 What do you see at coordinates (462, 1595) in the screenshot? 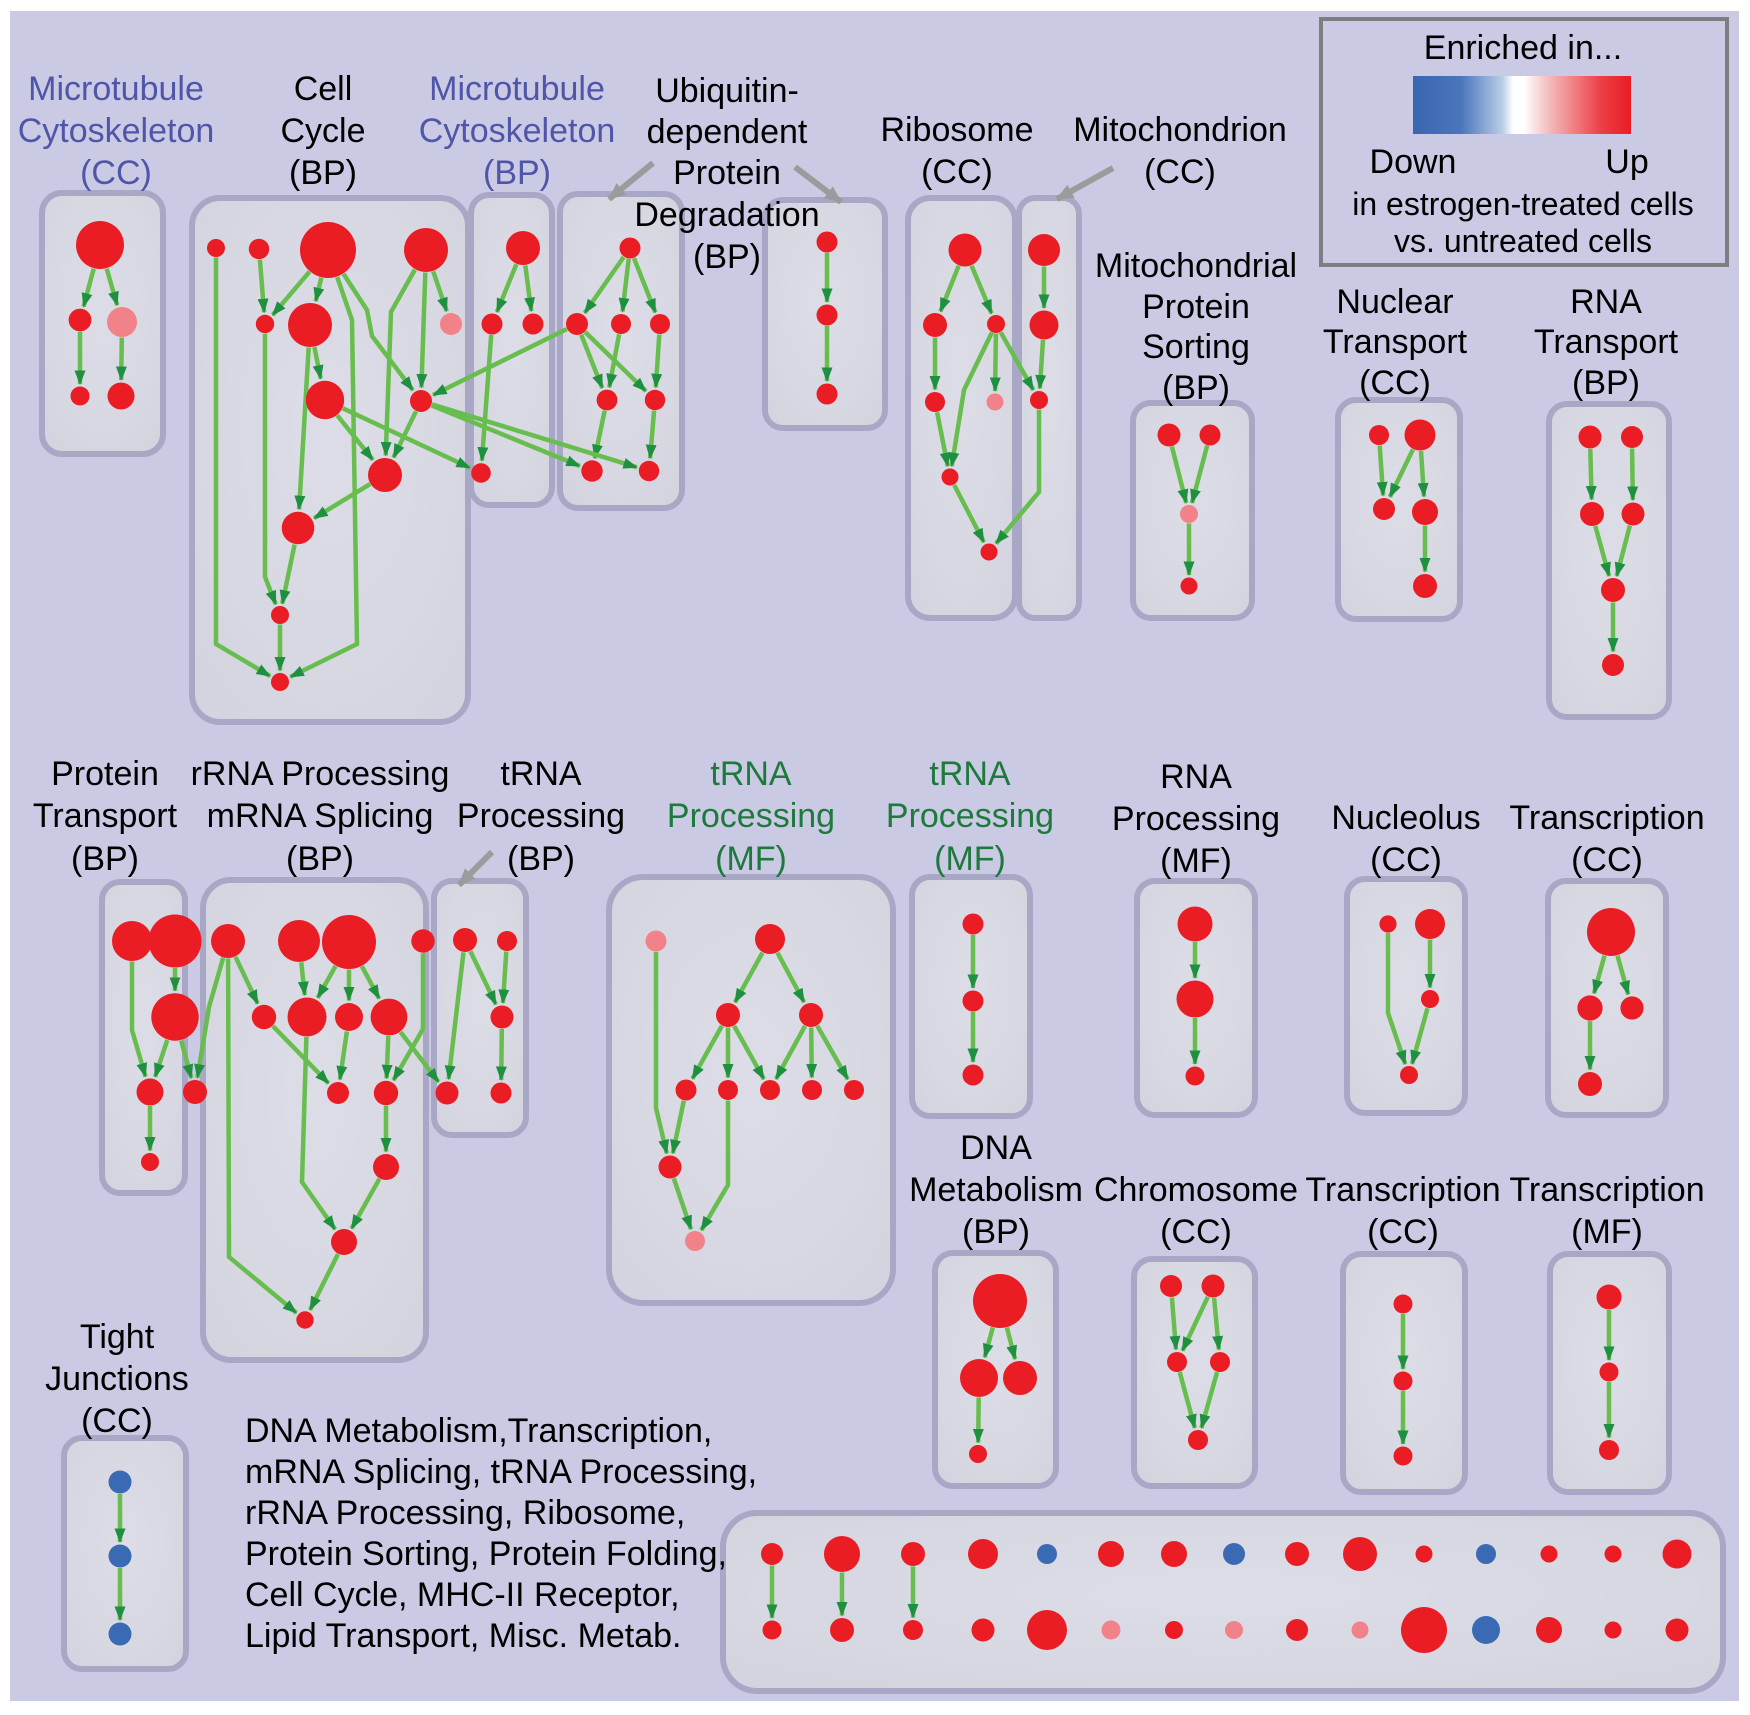
I see `svg-text: Cell Cycle, MHC-II Receptor,` at bounding box center [462, 1595].